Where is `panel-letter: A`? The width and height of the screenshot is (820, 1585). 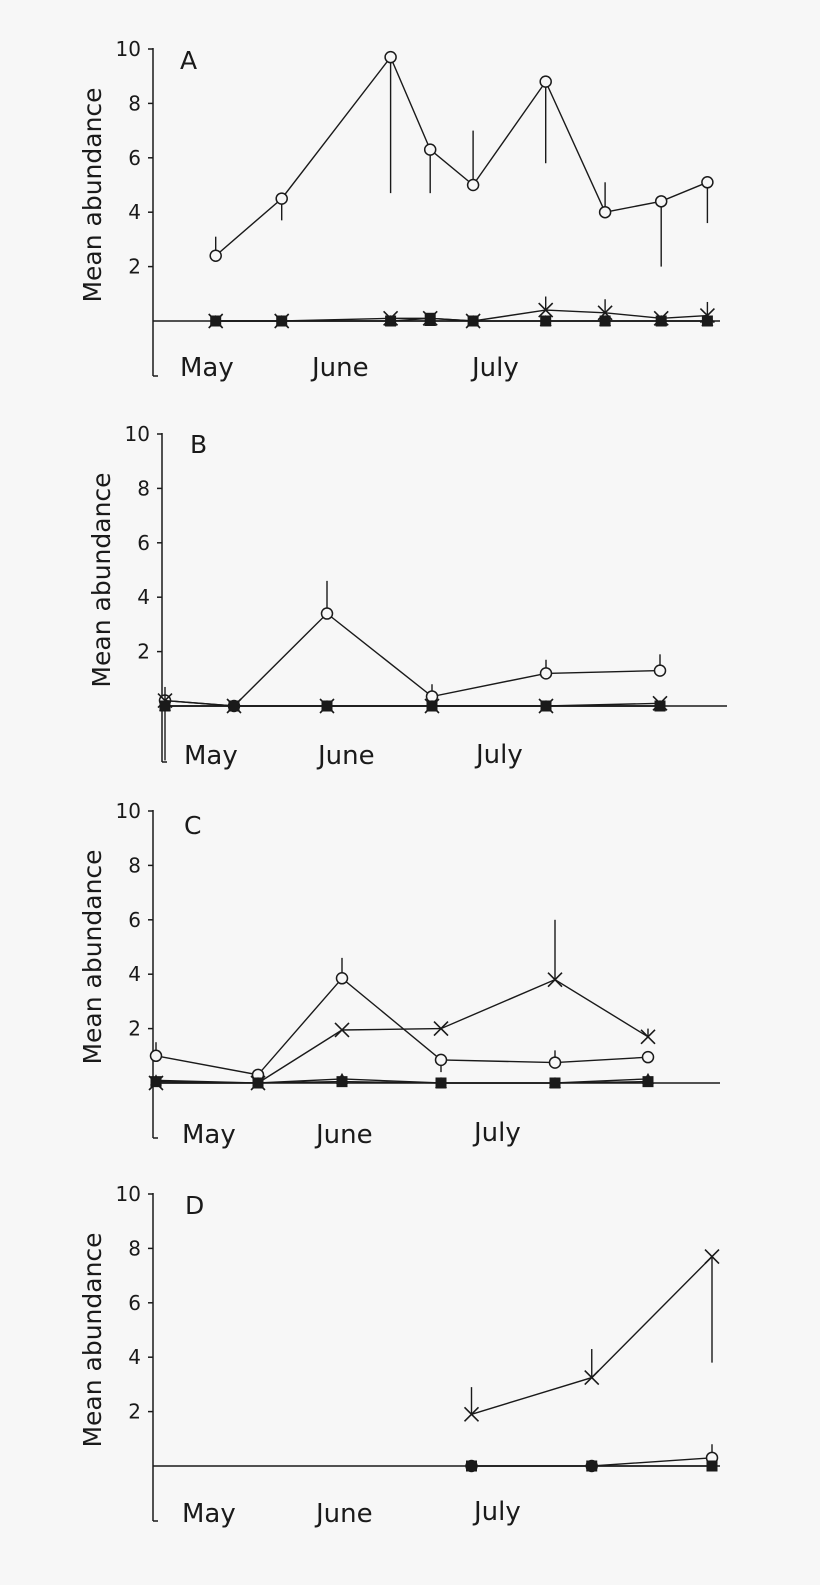
panel-letter: A is located at coordinates (188, 60).